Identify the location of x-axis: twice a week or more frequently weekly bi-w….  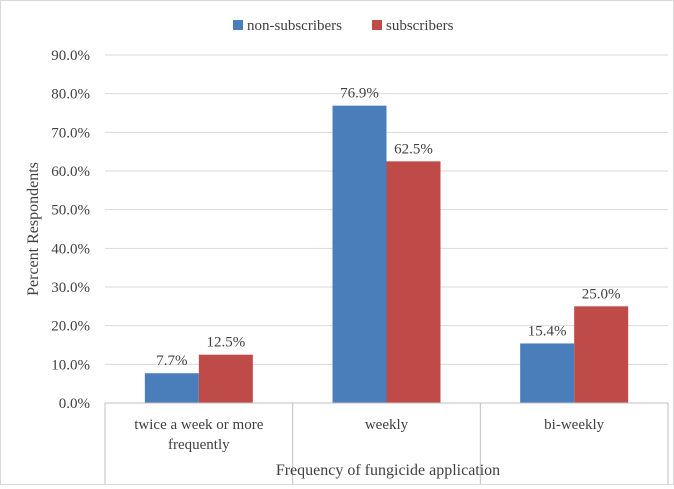
(386, 443).